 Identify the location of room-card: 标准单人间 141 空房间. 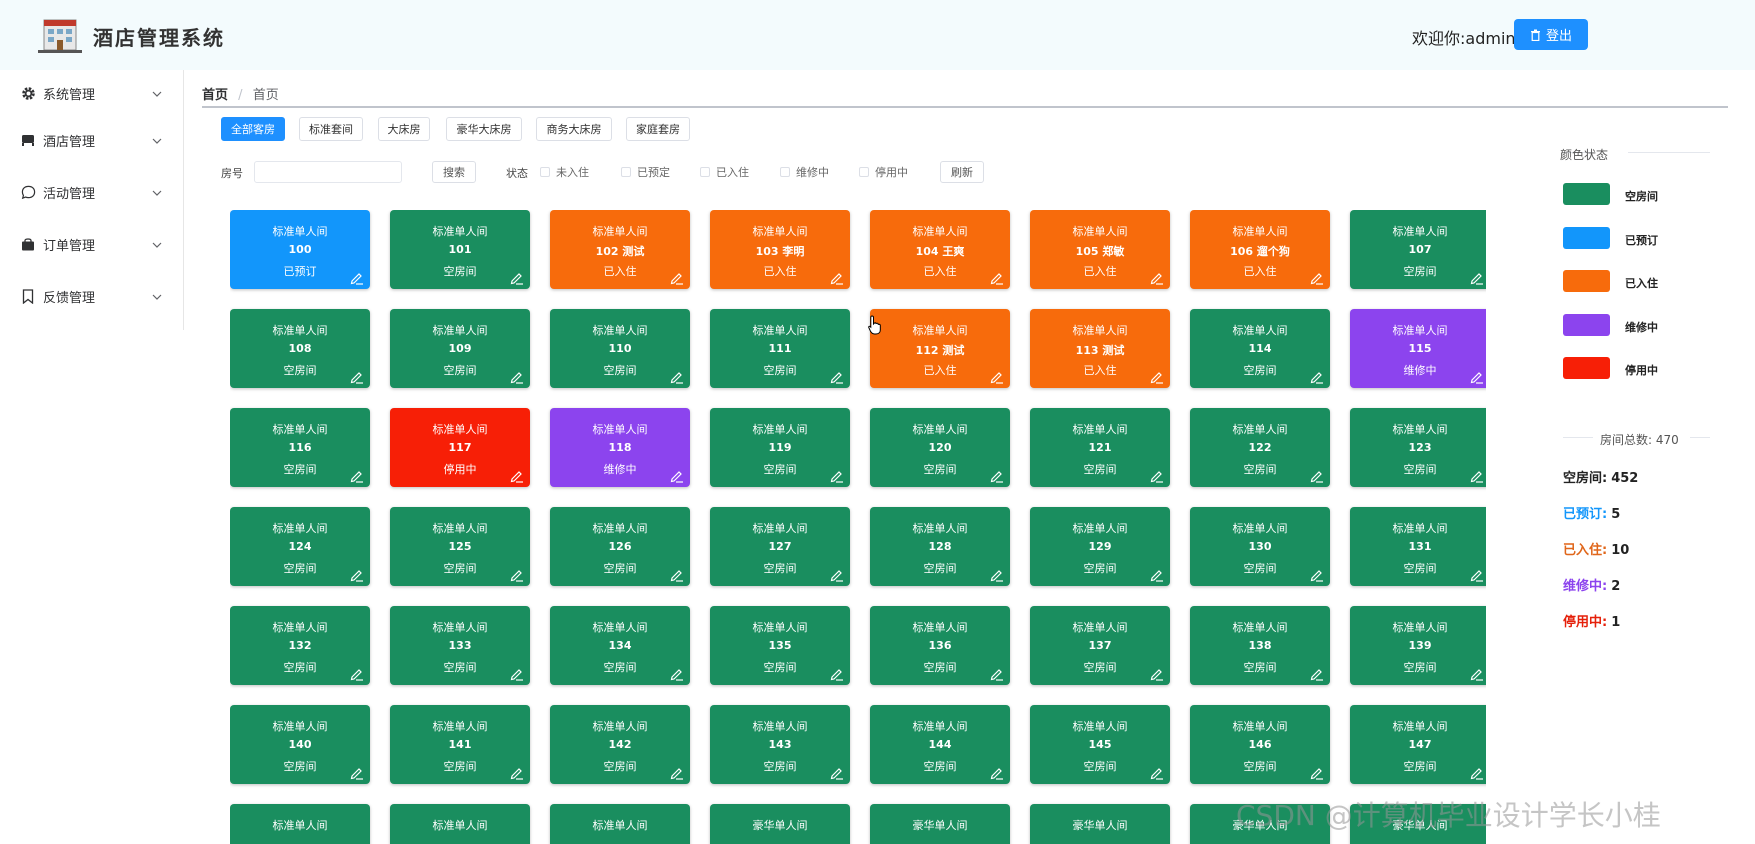
(460, 744).